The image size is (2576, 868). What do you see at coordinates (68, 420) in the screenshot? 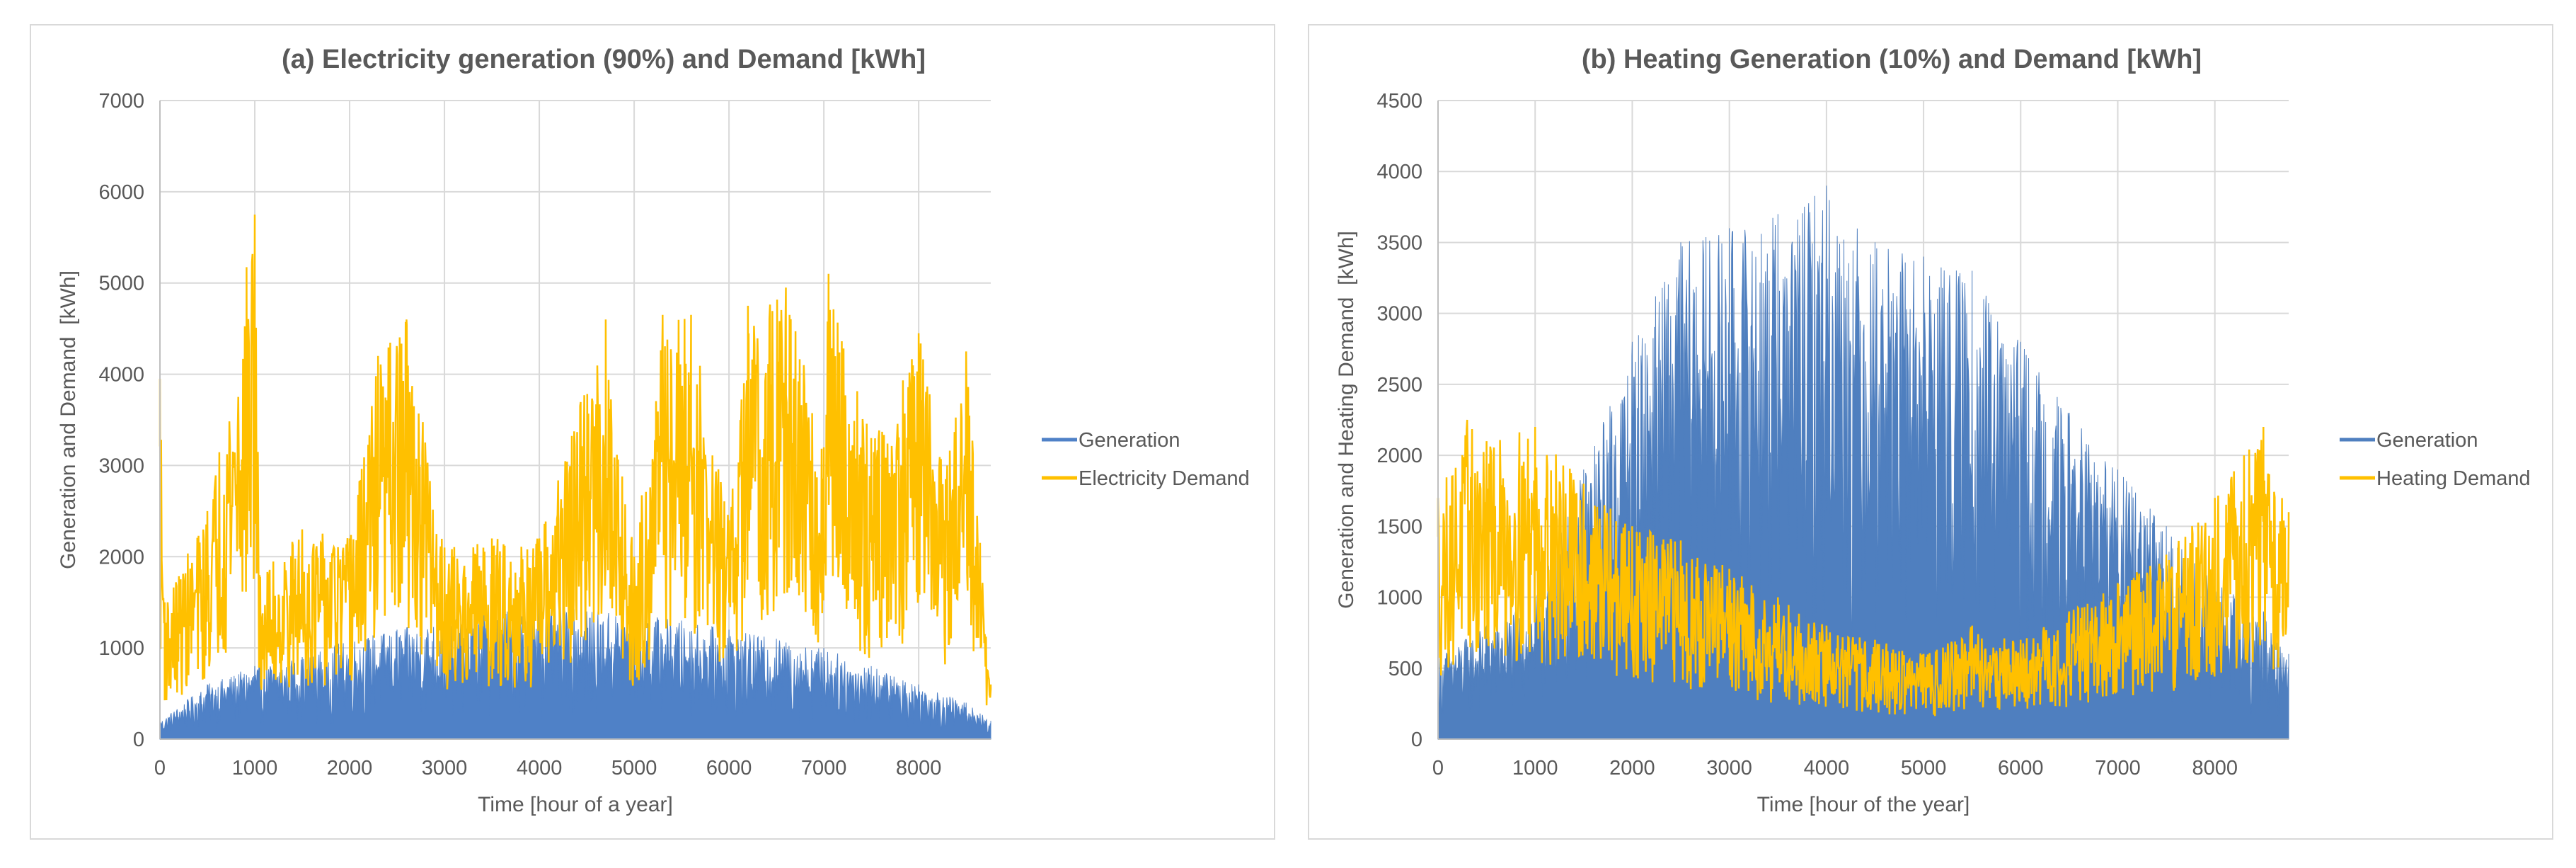
I see `y-axis-title: Generation and Demand [kWh]` at bounding box center [68, 420].